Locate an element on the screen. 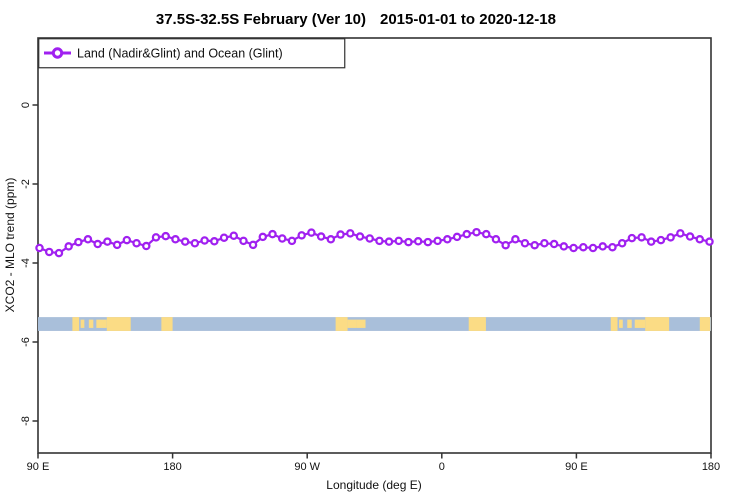 The height and width of the screenshot is (500, 750). y-tick-label: 0 is located at coordinates (26, 105).